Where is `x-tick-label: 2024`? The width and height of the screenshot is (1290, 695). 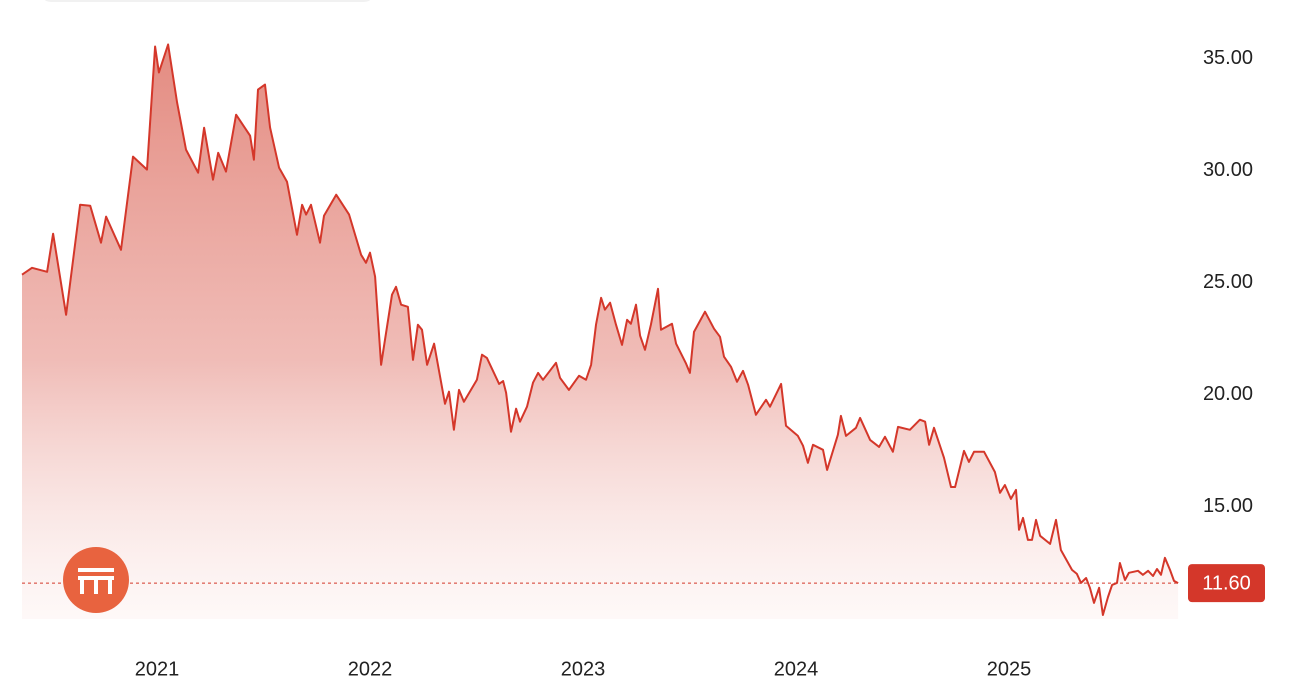 x-tick-label: 2024 is located at coordinates (796, 669).